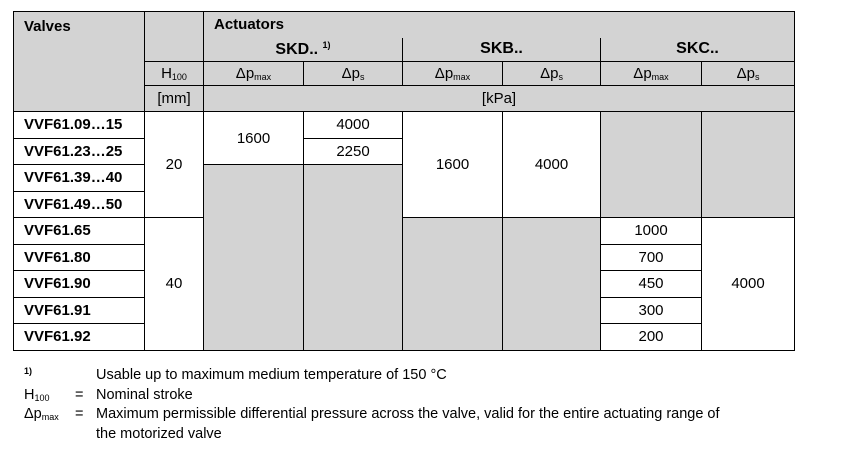 This screenshot has width=859, height=449. What do you see at coordinates (651, 231) in the screenshot?
I see `skc-dpmax-value: 1000` at bounding box center [651, 231].